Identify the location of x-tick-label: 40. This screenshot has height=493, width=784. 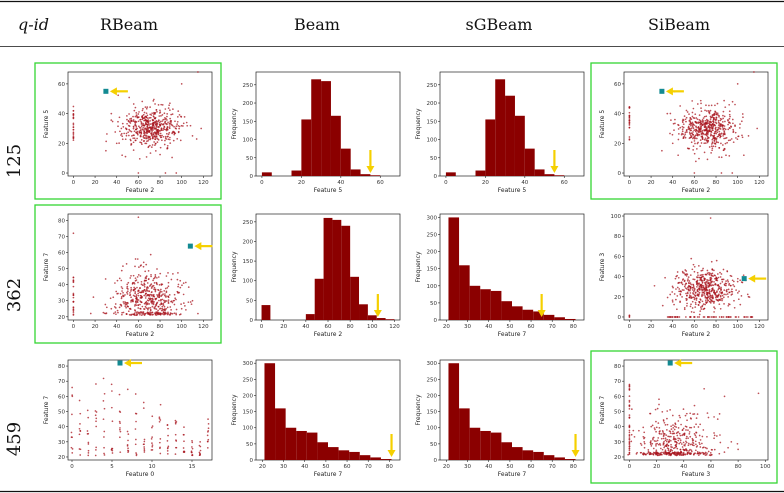
(488, 327).